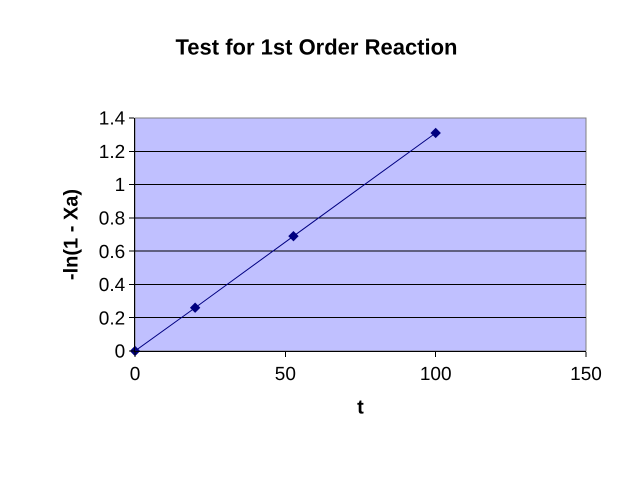 The width and height of the screenshot is (633, 488). I want to click on y-tick-label: 0, so click(120, 352).